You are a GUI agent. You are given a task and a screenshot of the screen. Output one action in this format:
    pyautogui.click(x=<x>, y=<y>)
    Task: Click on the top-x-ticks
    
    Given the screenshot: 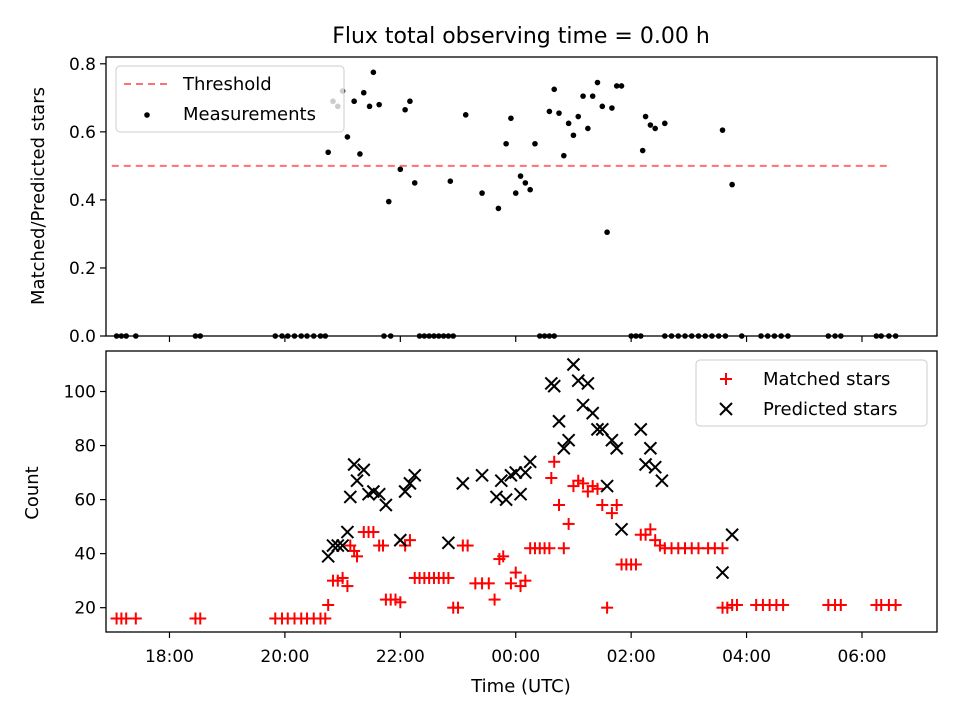 What is the action you would take?
    pyautogui.click(x=515, y=339)
    